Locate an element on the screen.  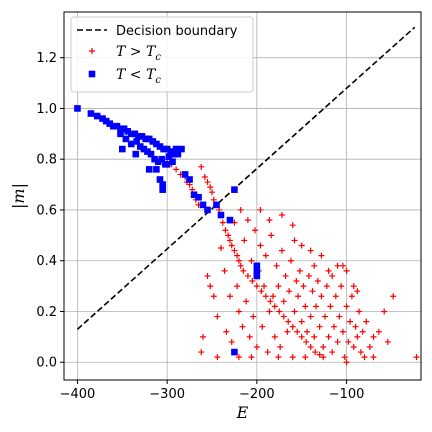
x-axis-label: E is located at coordinates (242, 412).